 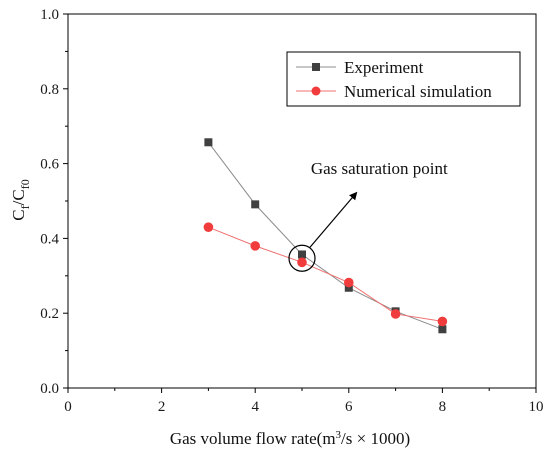 What do you see at coordinates (536, 407) in the screenshot?
I see `x-tick-label: 10` at bounding box center [536, 407].